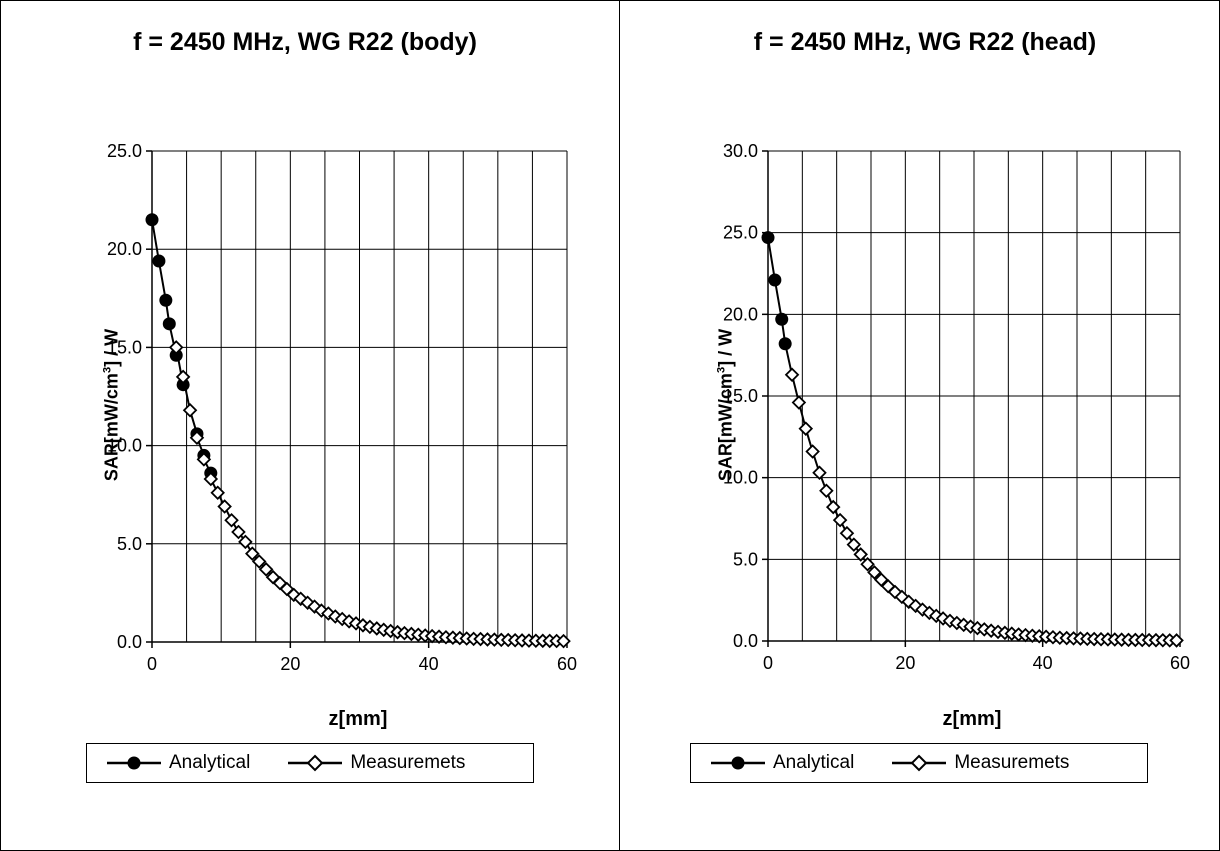 This screenshot has height=851, width=1220. What do you see at coordinates (305, 42) in the screenshot?
I see `chart-title: f = 2450 MHz, WG R22 (body)` at bounding box center [305, 42].